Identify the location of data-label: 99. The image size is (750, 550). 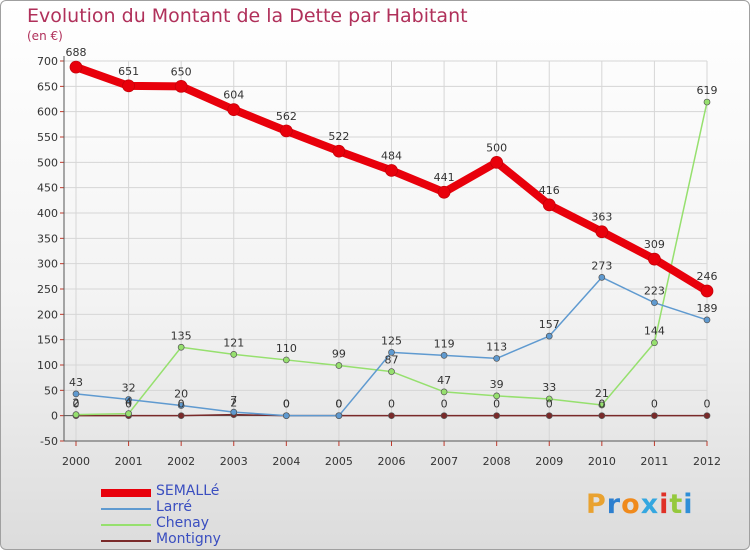
(339, 354).